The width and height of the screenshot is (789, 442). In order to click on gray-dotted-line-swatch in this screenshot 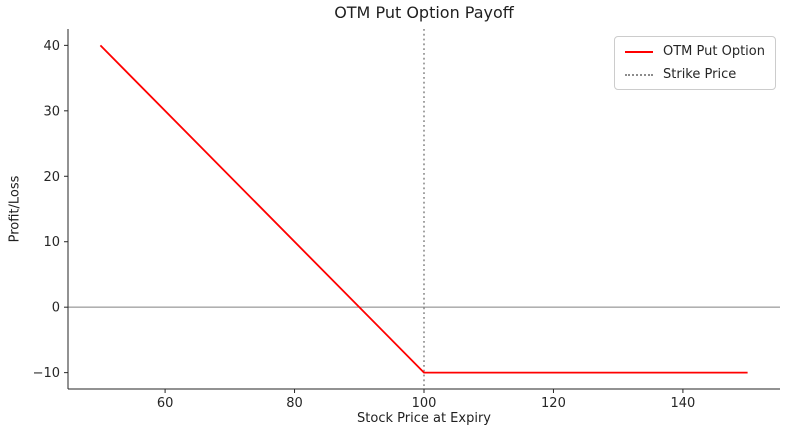, I will do `click(639, 74)`.